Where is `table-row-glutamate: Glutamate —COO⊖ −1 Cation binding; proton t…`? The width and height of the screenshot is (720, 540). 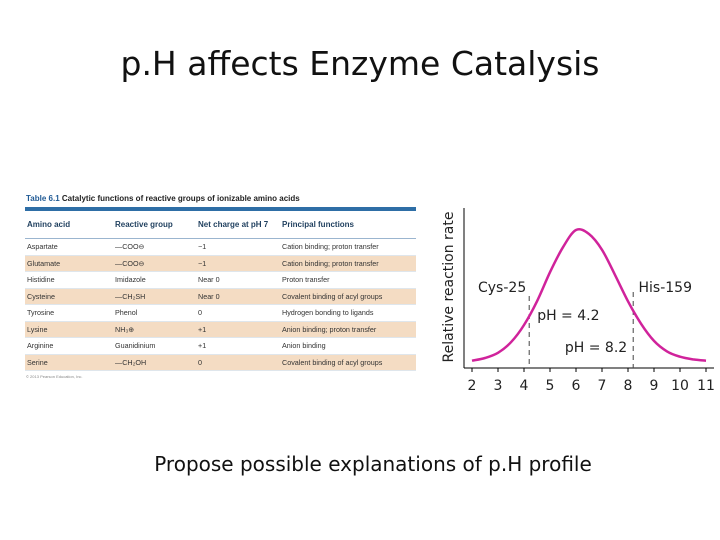
table-row-glutamate: Glutamate —COO⊖ −1 Cation binding; proton t… is located at coordinates (220, 263).